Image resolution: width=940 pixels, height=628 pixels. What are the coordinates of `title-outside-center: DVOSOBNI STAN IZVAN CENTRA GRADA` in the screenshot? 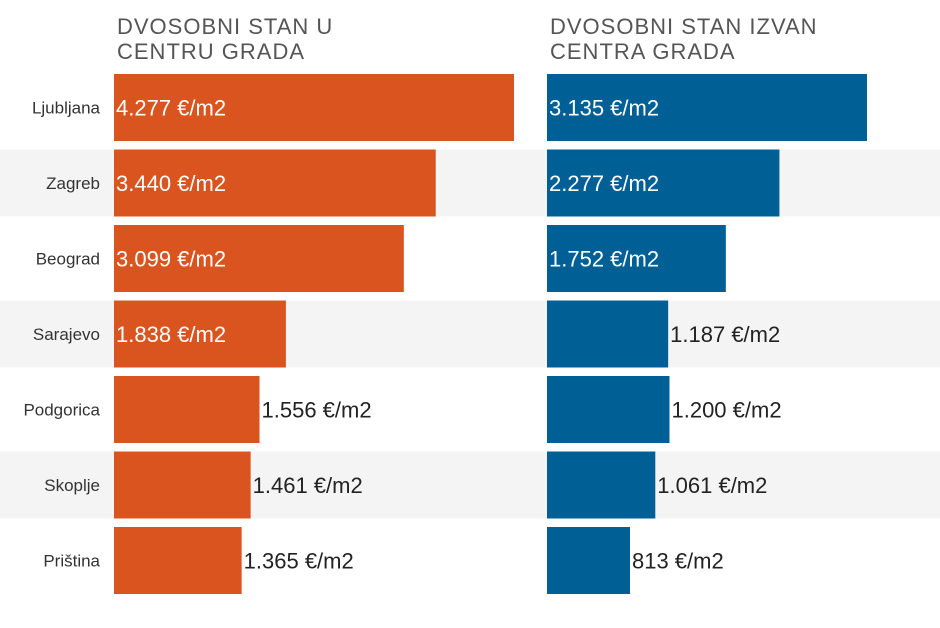 It's located at (684, 39).